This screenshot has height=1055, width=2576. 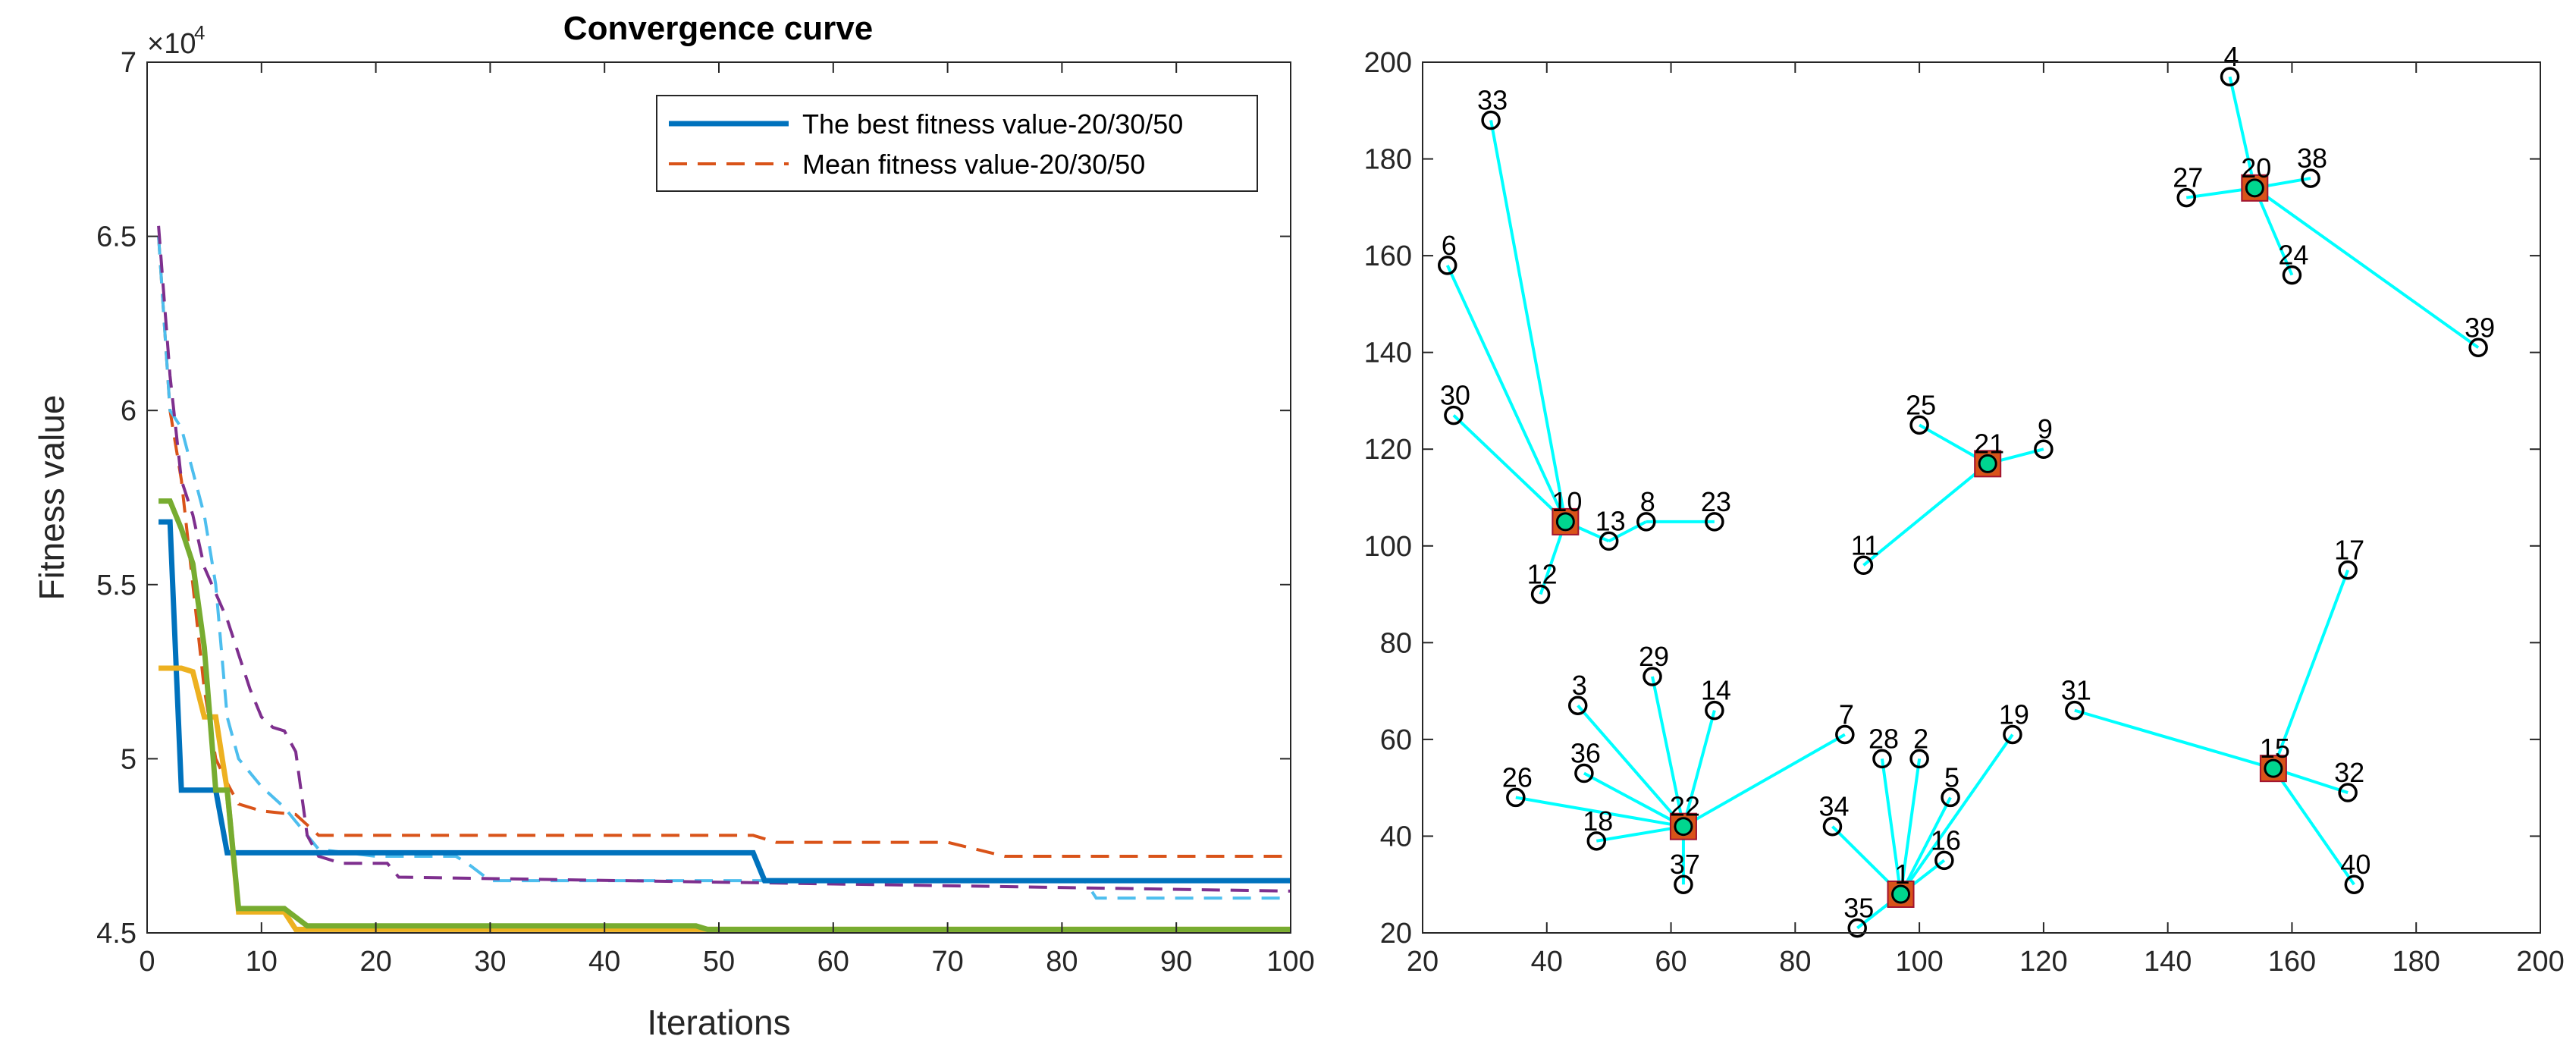 What do you see at coordinates (2480, 327) in the screenshot?
I see `node-label-39: 39` at bounding box center [2480, 327].